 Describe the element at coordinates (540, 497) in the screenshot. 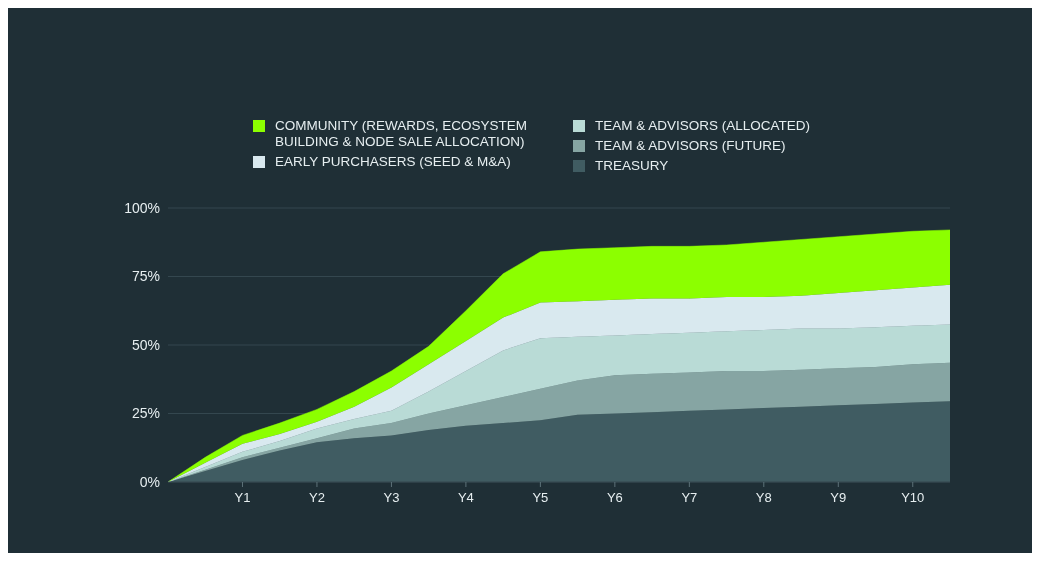

I see `x-tick-label: Y5` at that location.